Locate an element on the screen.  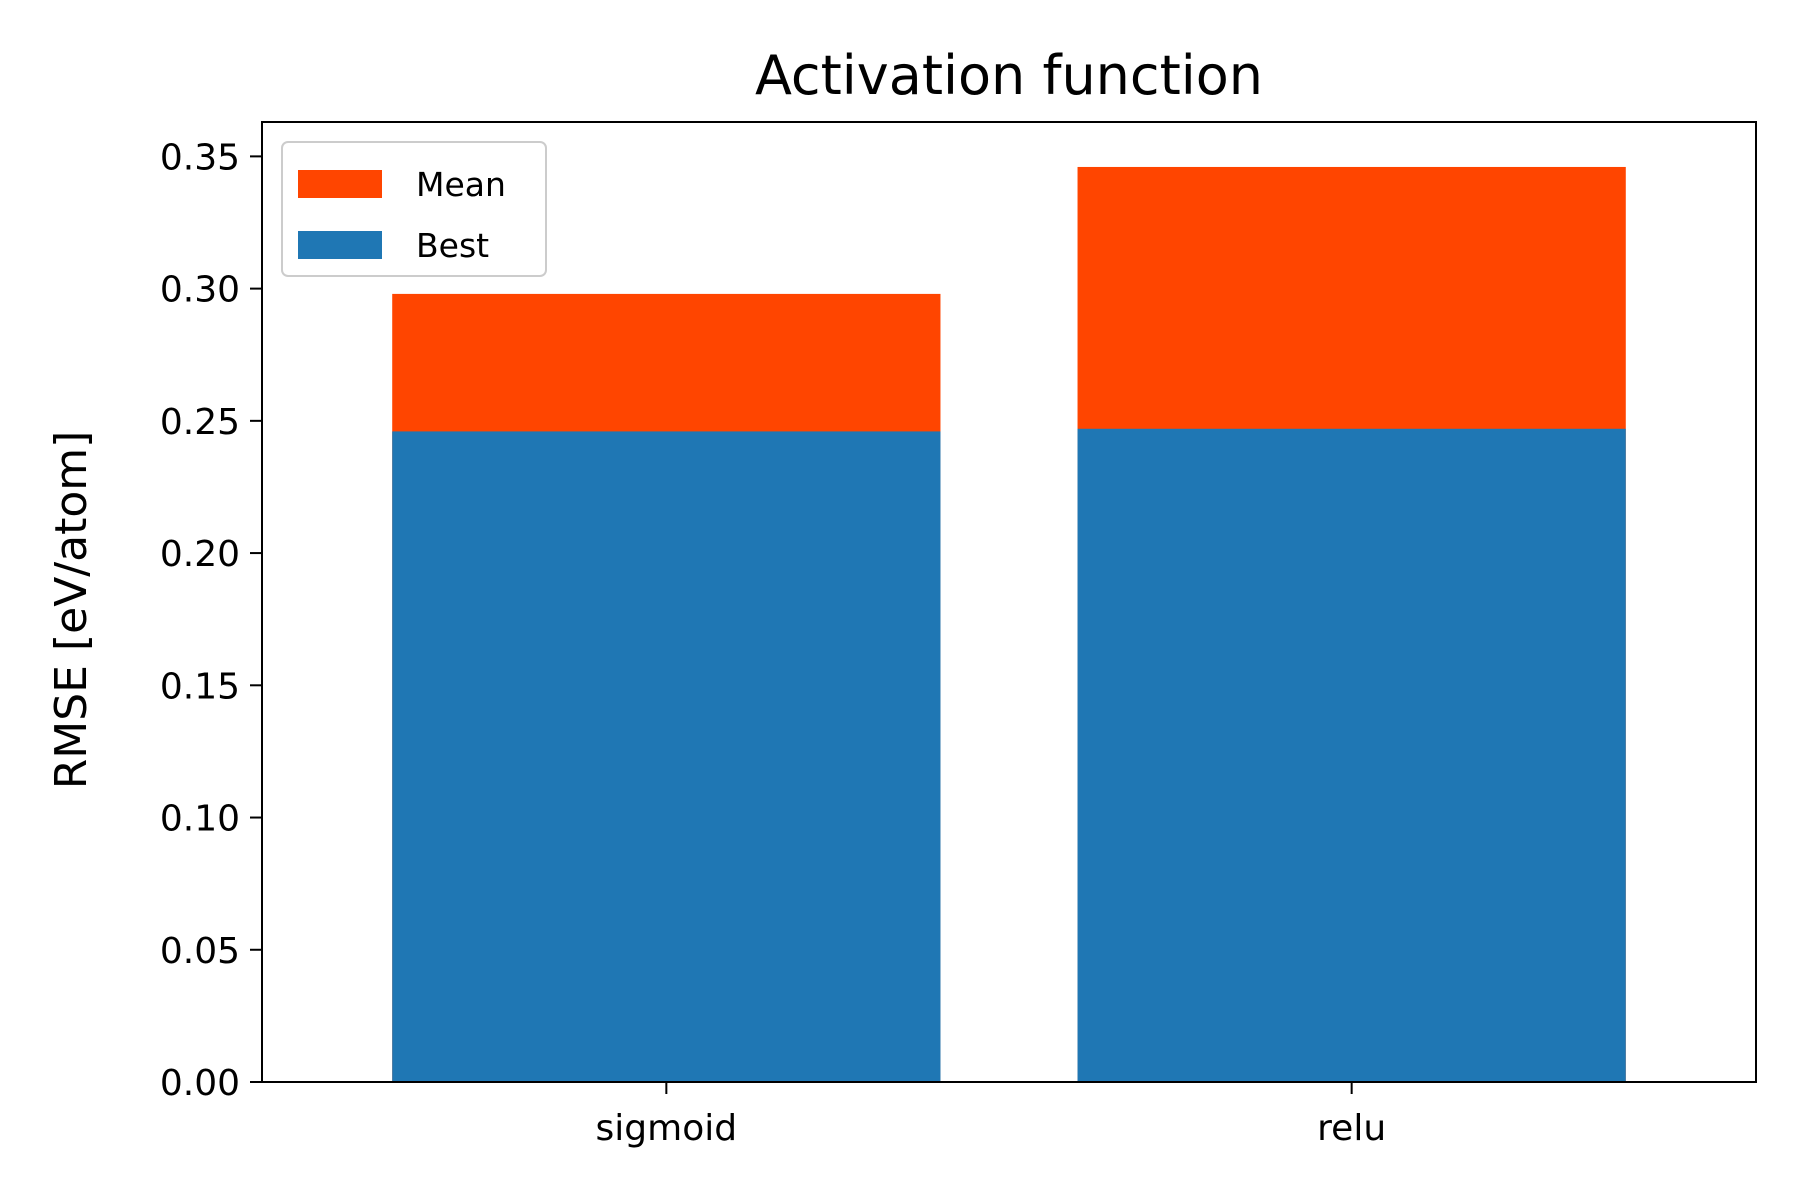
x-tick-label-relu: relu is located at coordinates (1351, 1128).